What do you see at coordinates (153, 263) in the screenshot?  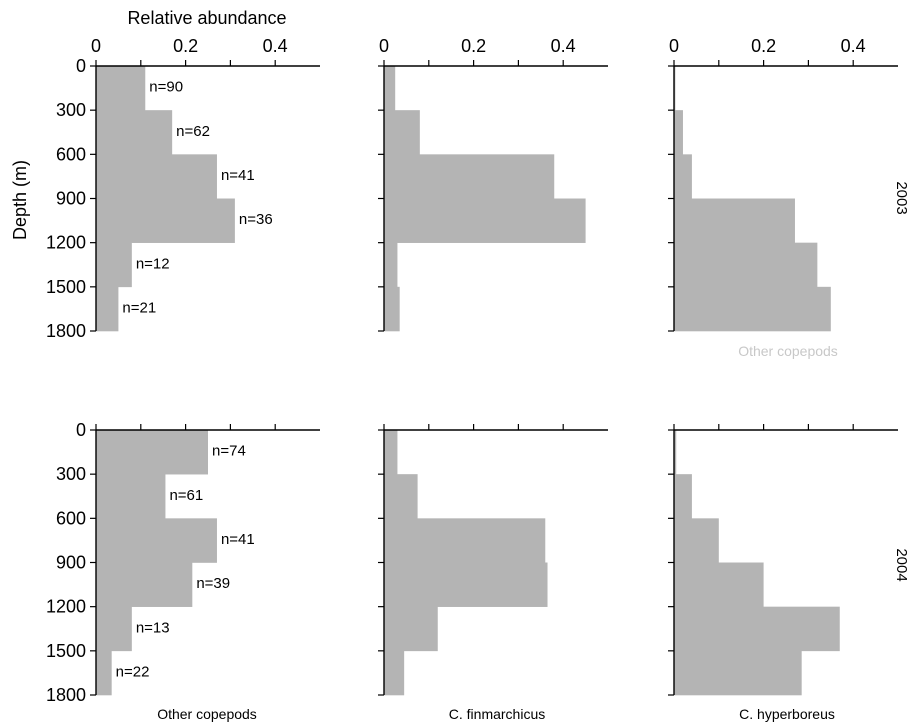 I see `n-label: n=12` at bounding box center [153, 263].